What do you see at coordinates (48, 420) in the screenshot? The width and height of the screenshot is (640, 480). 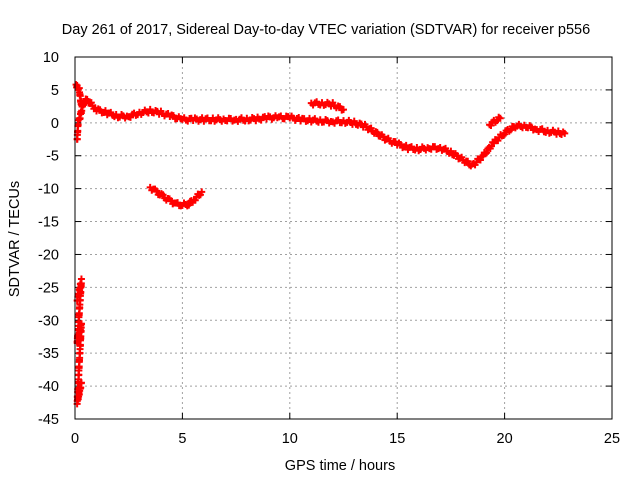 I see `y-tick-label: -45` at bounding box center [48, 420].